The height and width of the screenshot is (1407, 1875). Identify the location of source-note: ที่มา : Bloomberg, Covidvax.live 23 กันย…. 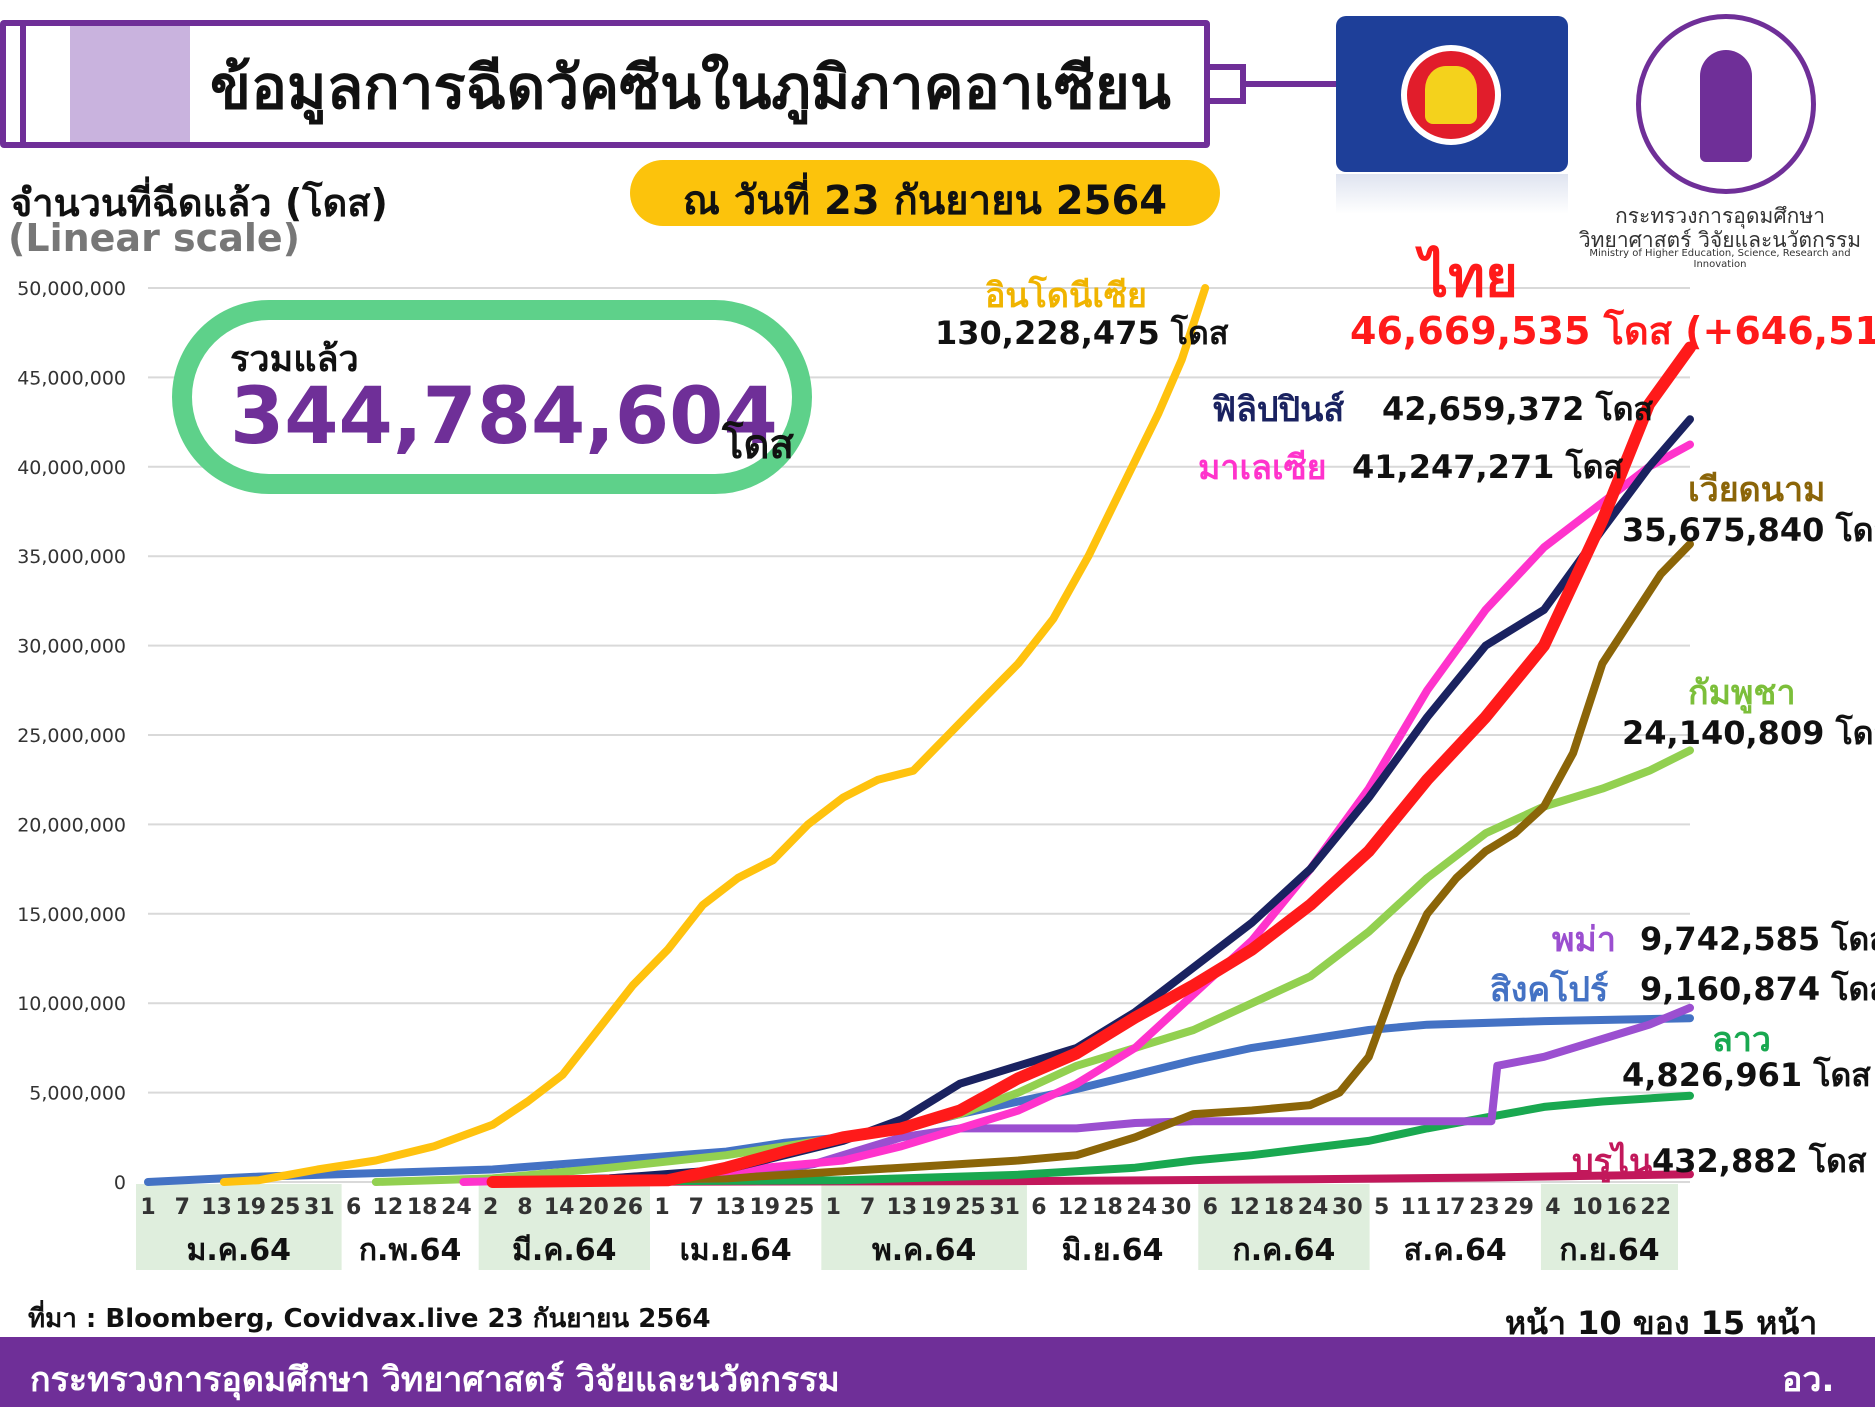
(369, 1319).